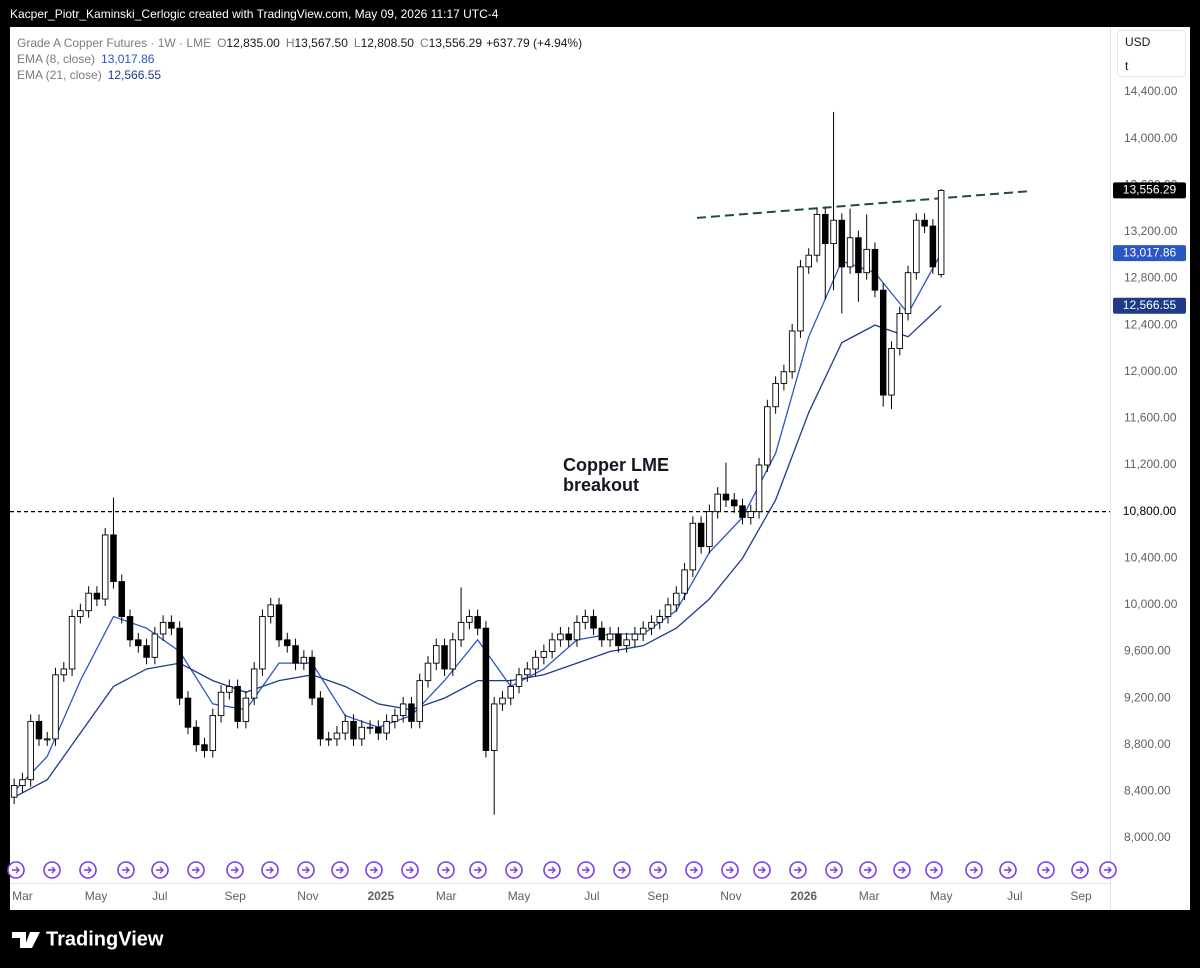 The width and height of the screenshot is (1200, 968). I want to click on ohlc-value: 12,808.50, so click(388, 43).